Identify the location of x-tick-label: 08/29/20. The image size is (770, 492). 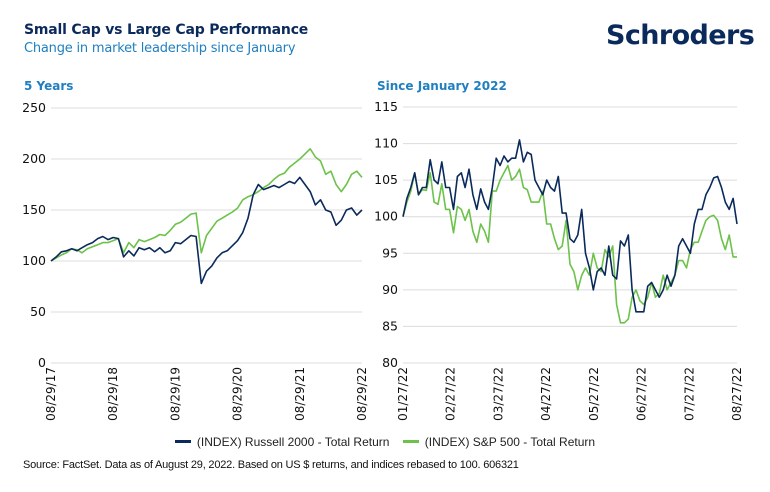
(238, 394).